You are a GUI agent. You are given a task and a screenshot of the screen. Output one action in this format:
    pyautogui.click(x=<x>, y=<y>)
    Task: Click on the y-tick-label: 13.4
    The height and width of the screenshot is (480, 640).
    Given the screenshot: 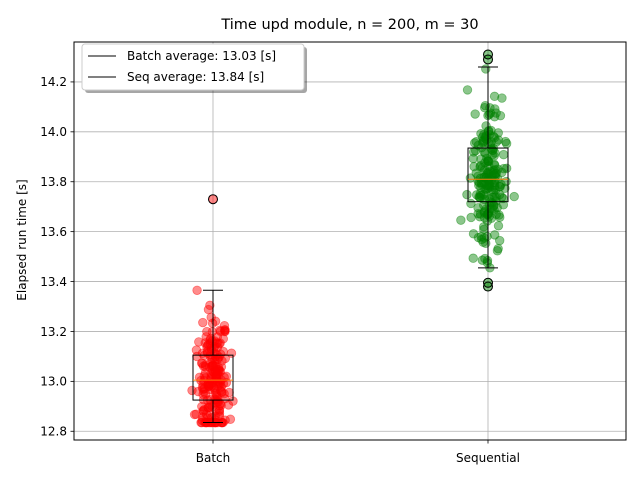 What is the action you would take?
    pyautogui.click(x=53, y=282)
    